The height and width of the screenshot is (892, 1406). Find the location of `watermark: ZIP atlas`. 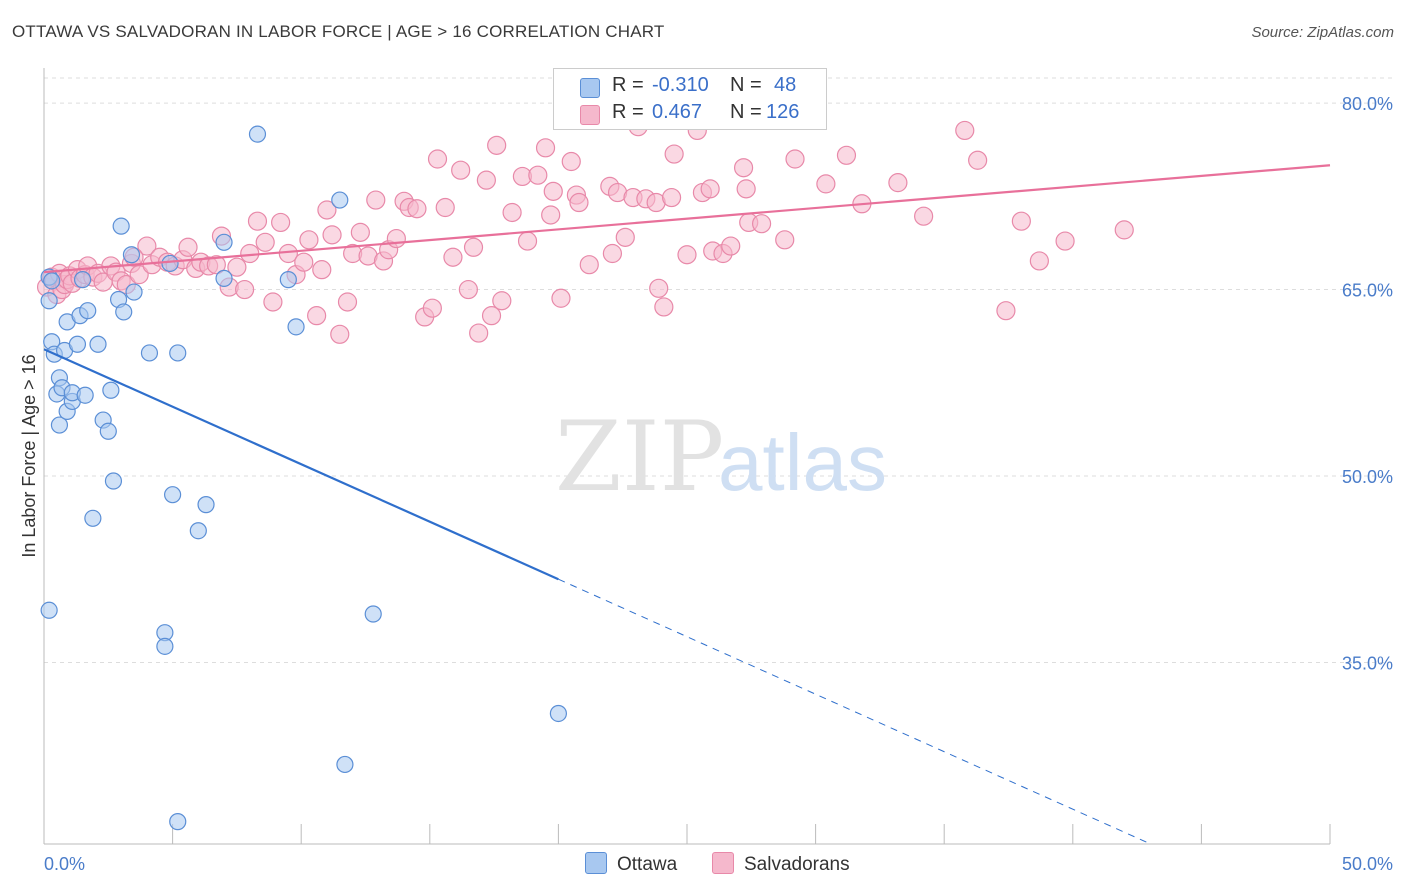

watermark: ZIP atlas is located at coordinates (721, 457).